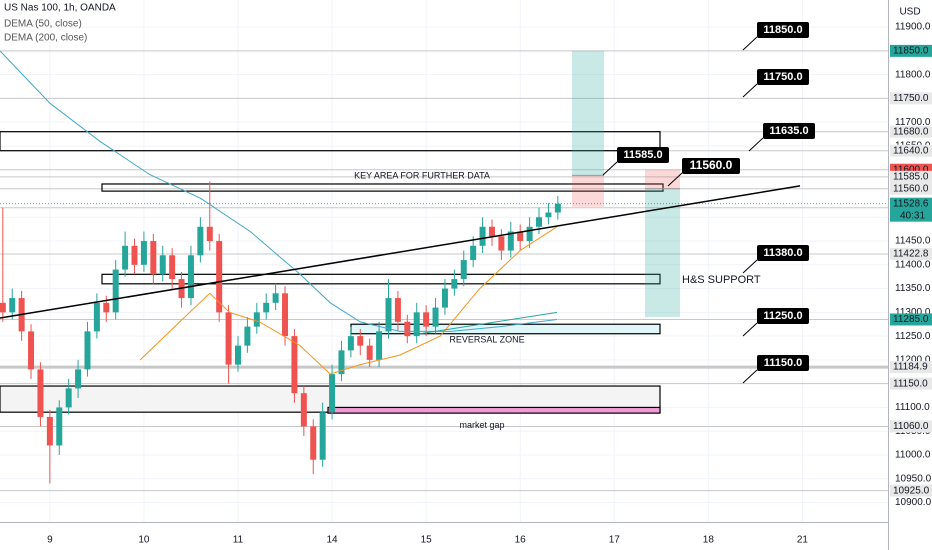  What do you see at coordinates (642, 155) in the screenshot?
I see `callout-label: 11585.0` at bounding box center [642, 155].